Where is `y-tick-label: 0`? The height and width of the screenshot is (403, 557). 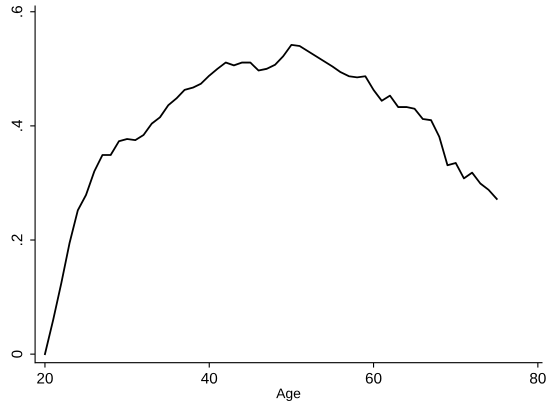
y-tick-label: 0 is located at coordinates (17, 354).